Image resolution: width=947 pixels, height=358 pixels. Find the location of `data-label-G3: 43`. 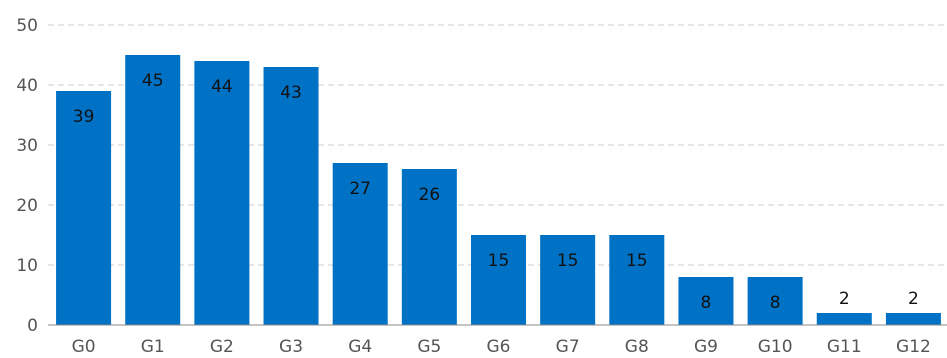

data-label-G3: 43 is located at coordinates (291, 93).